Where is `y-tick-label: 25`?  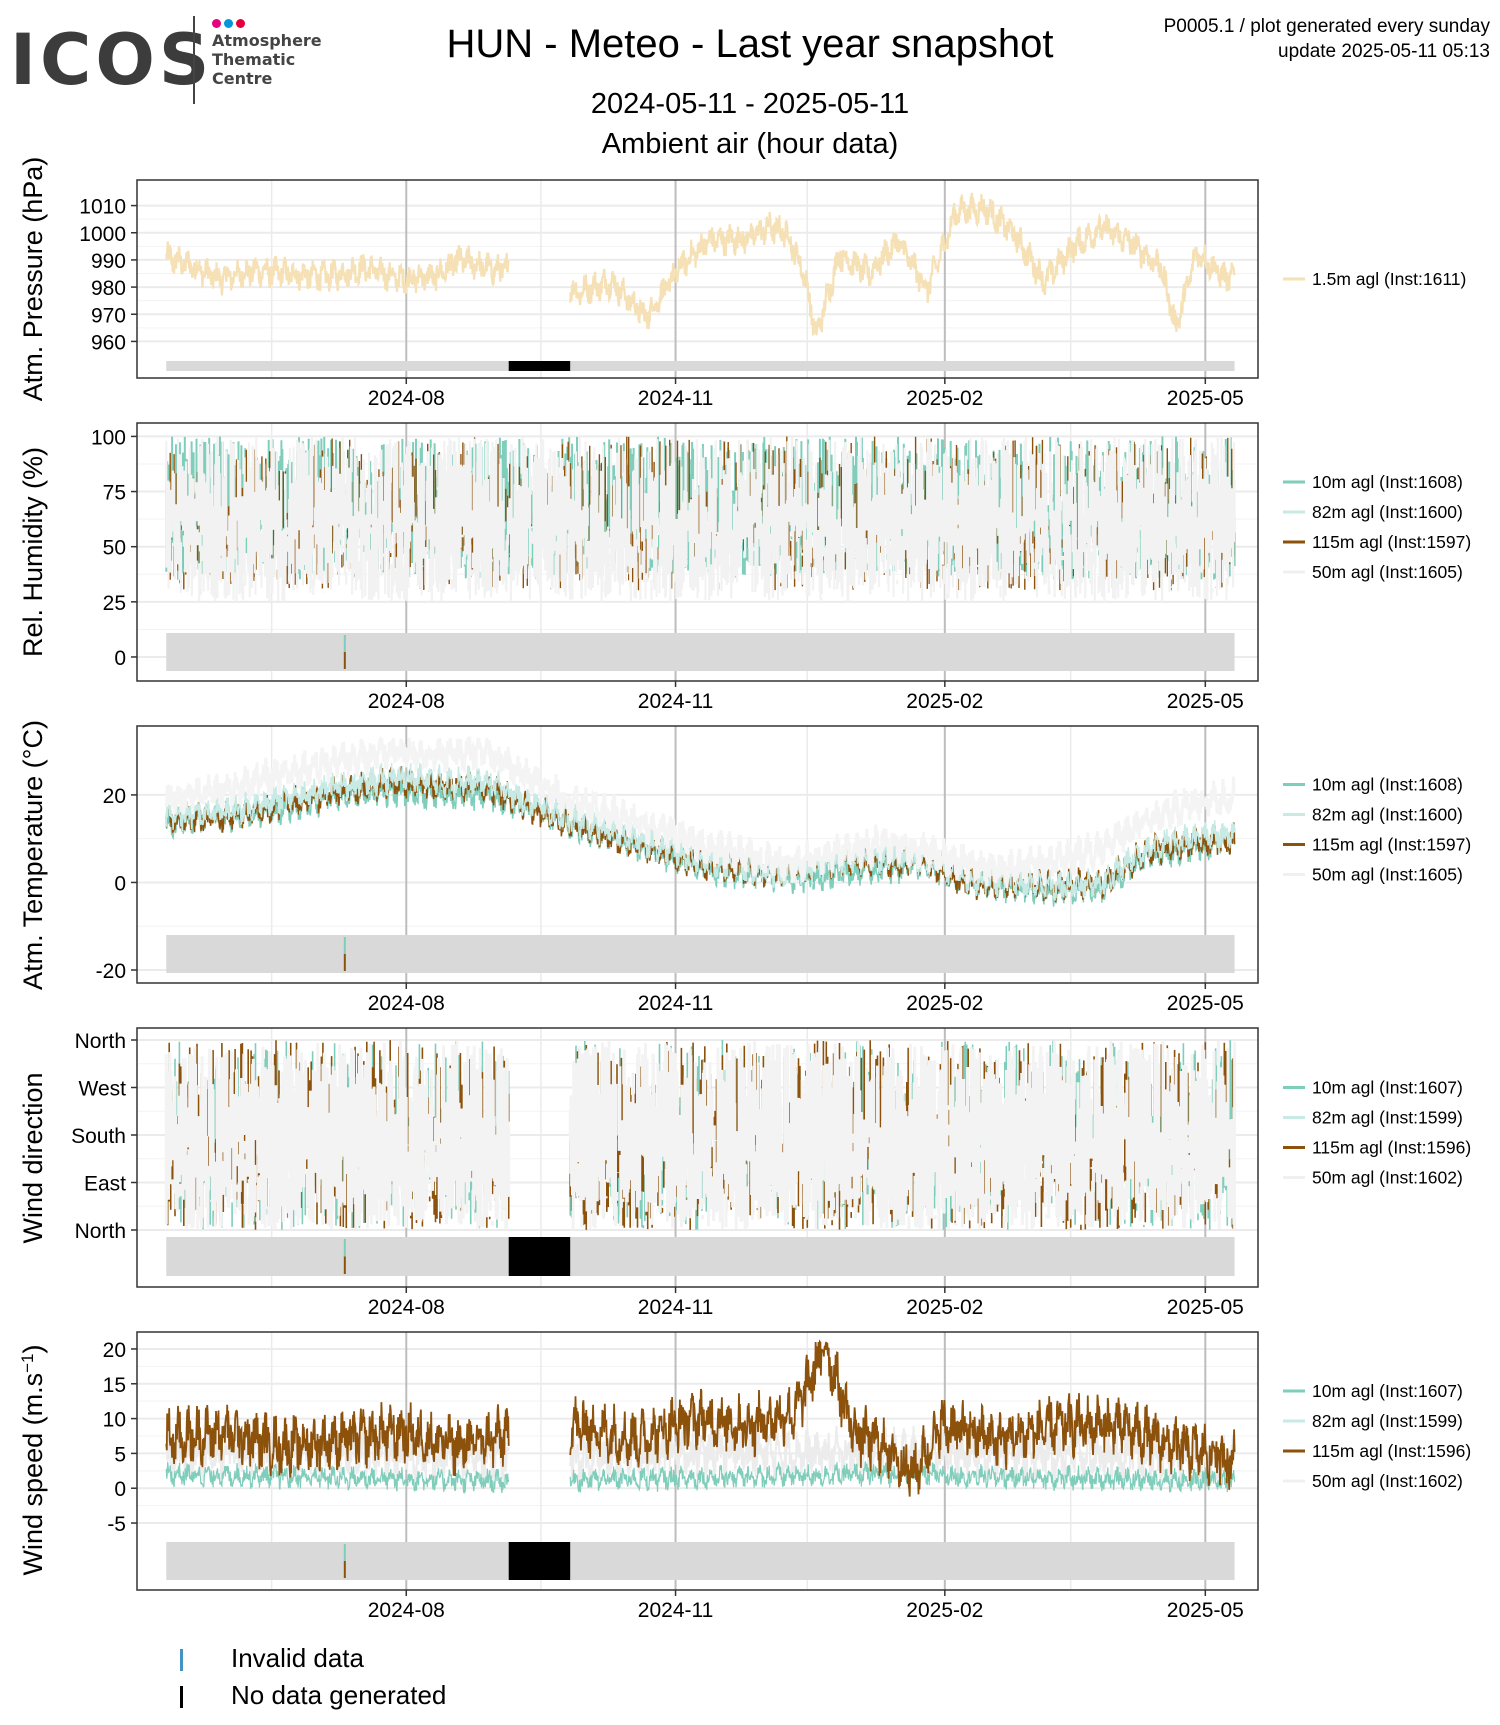 y-tick-label: 25 is located at coordinates (114, 603).